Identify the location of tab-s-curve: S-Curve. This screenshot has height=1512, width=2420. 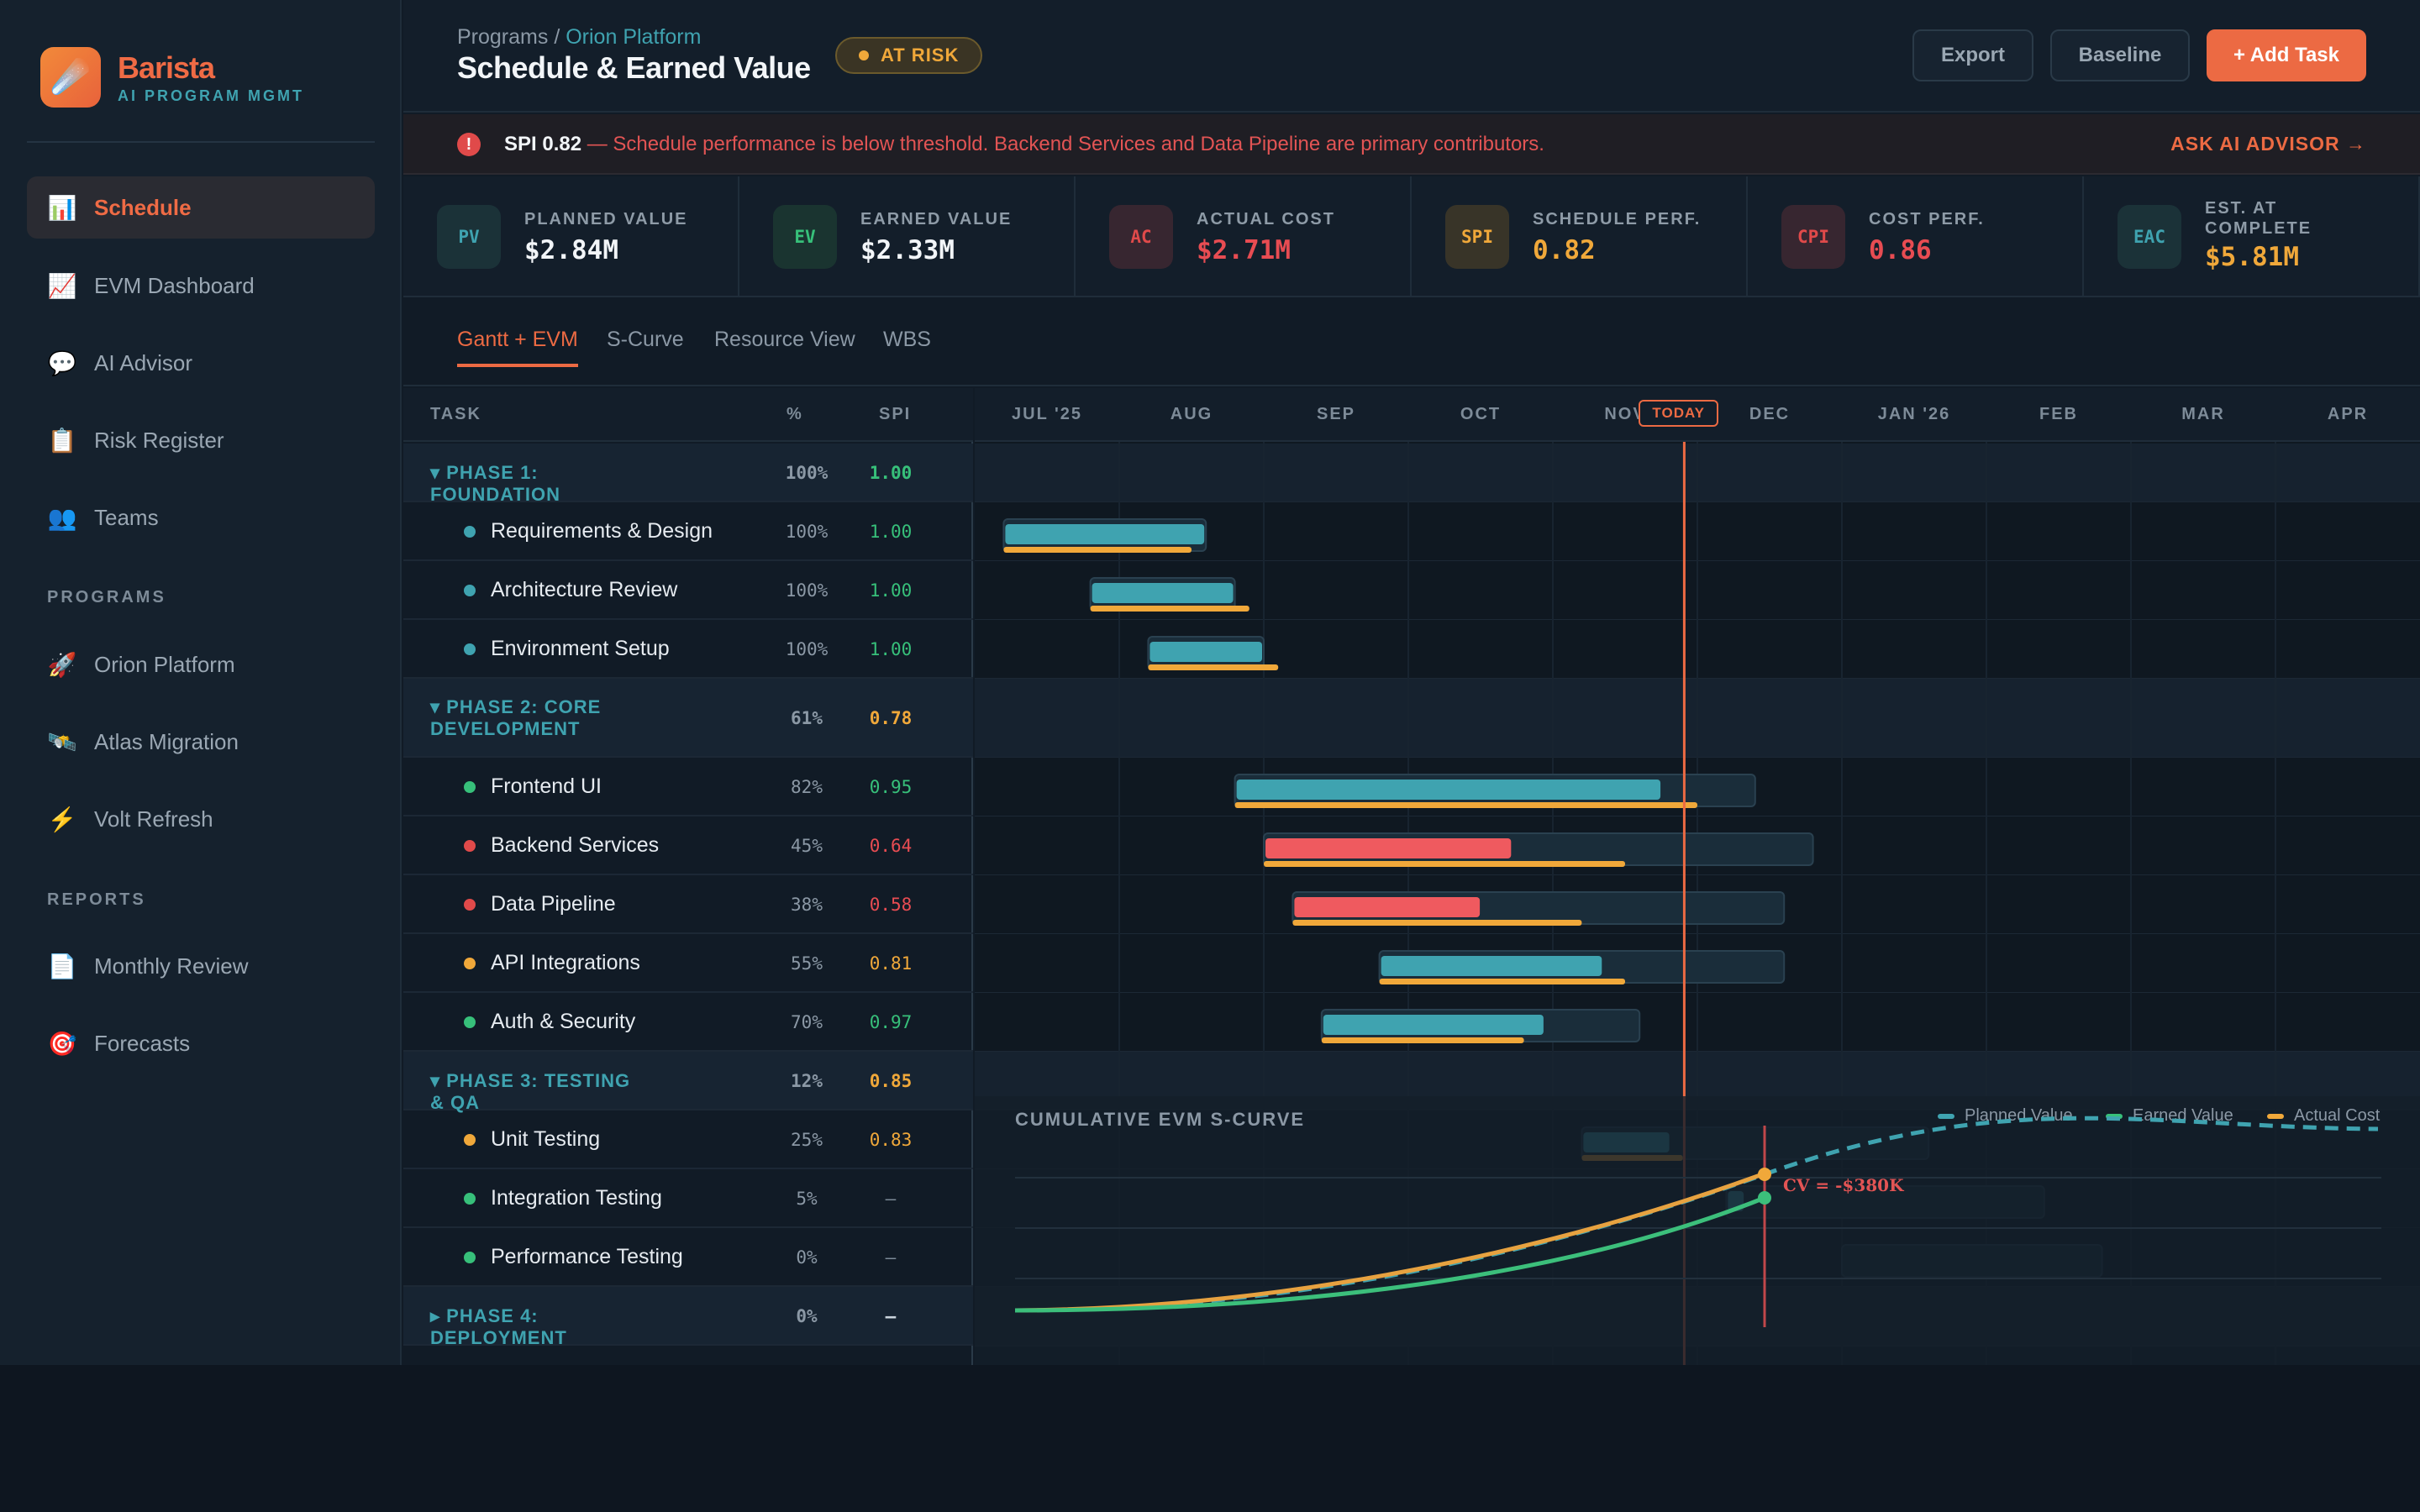
(645, 339).